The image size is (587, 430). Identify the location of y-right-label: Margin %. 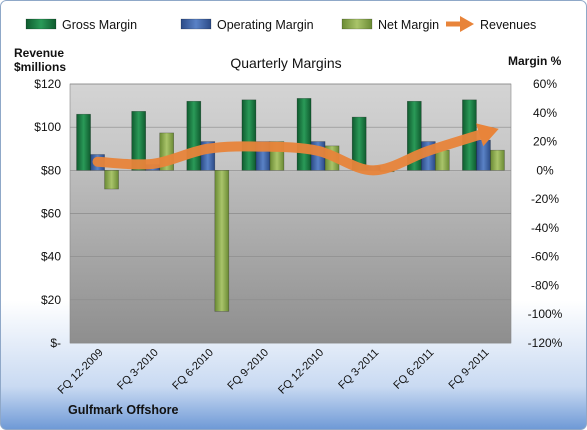
(535, 61).